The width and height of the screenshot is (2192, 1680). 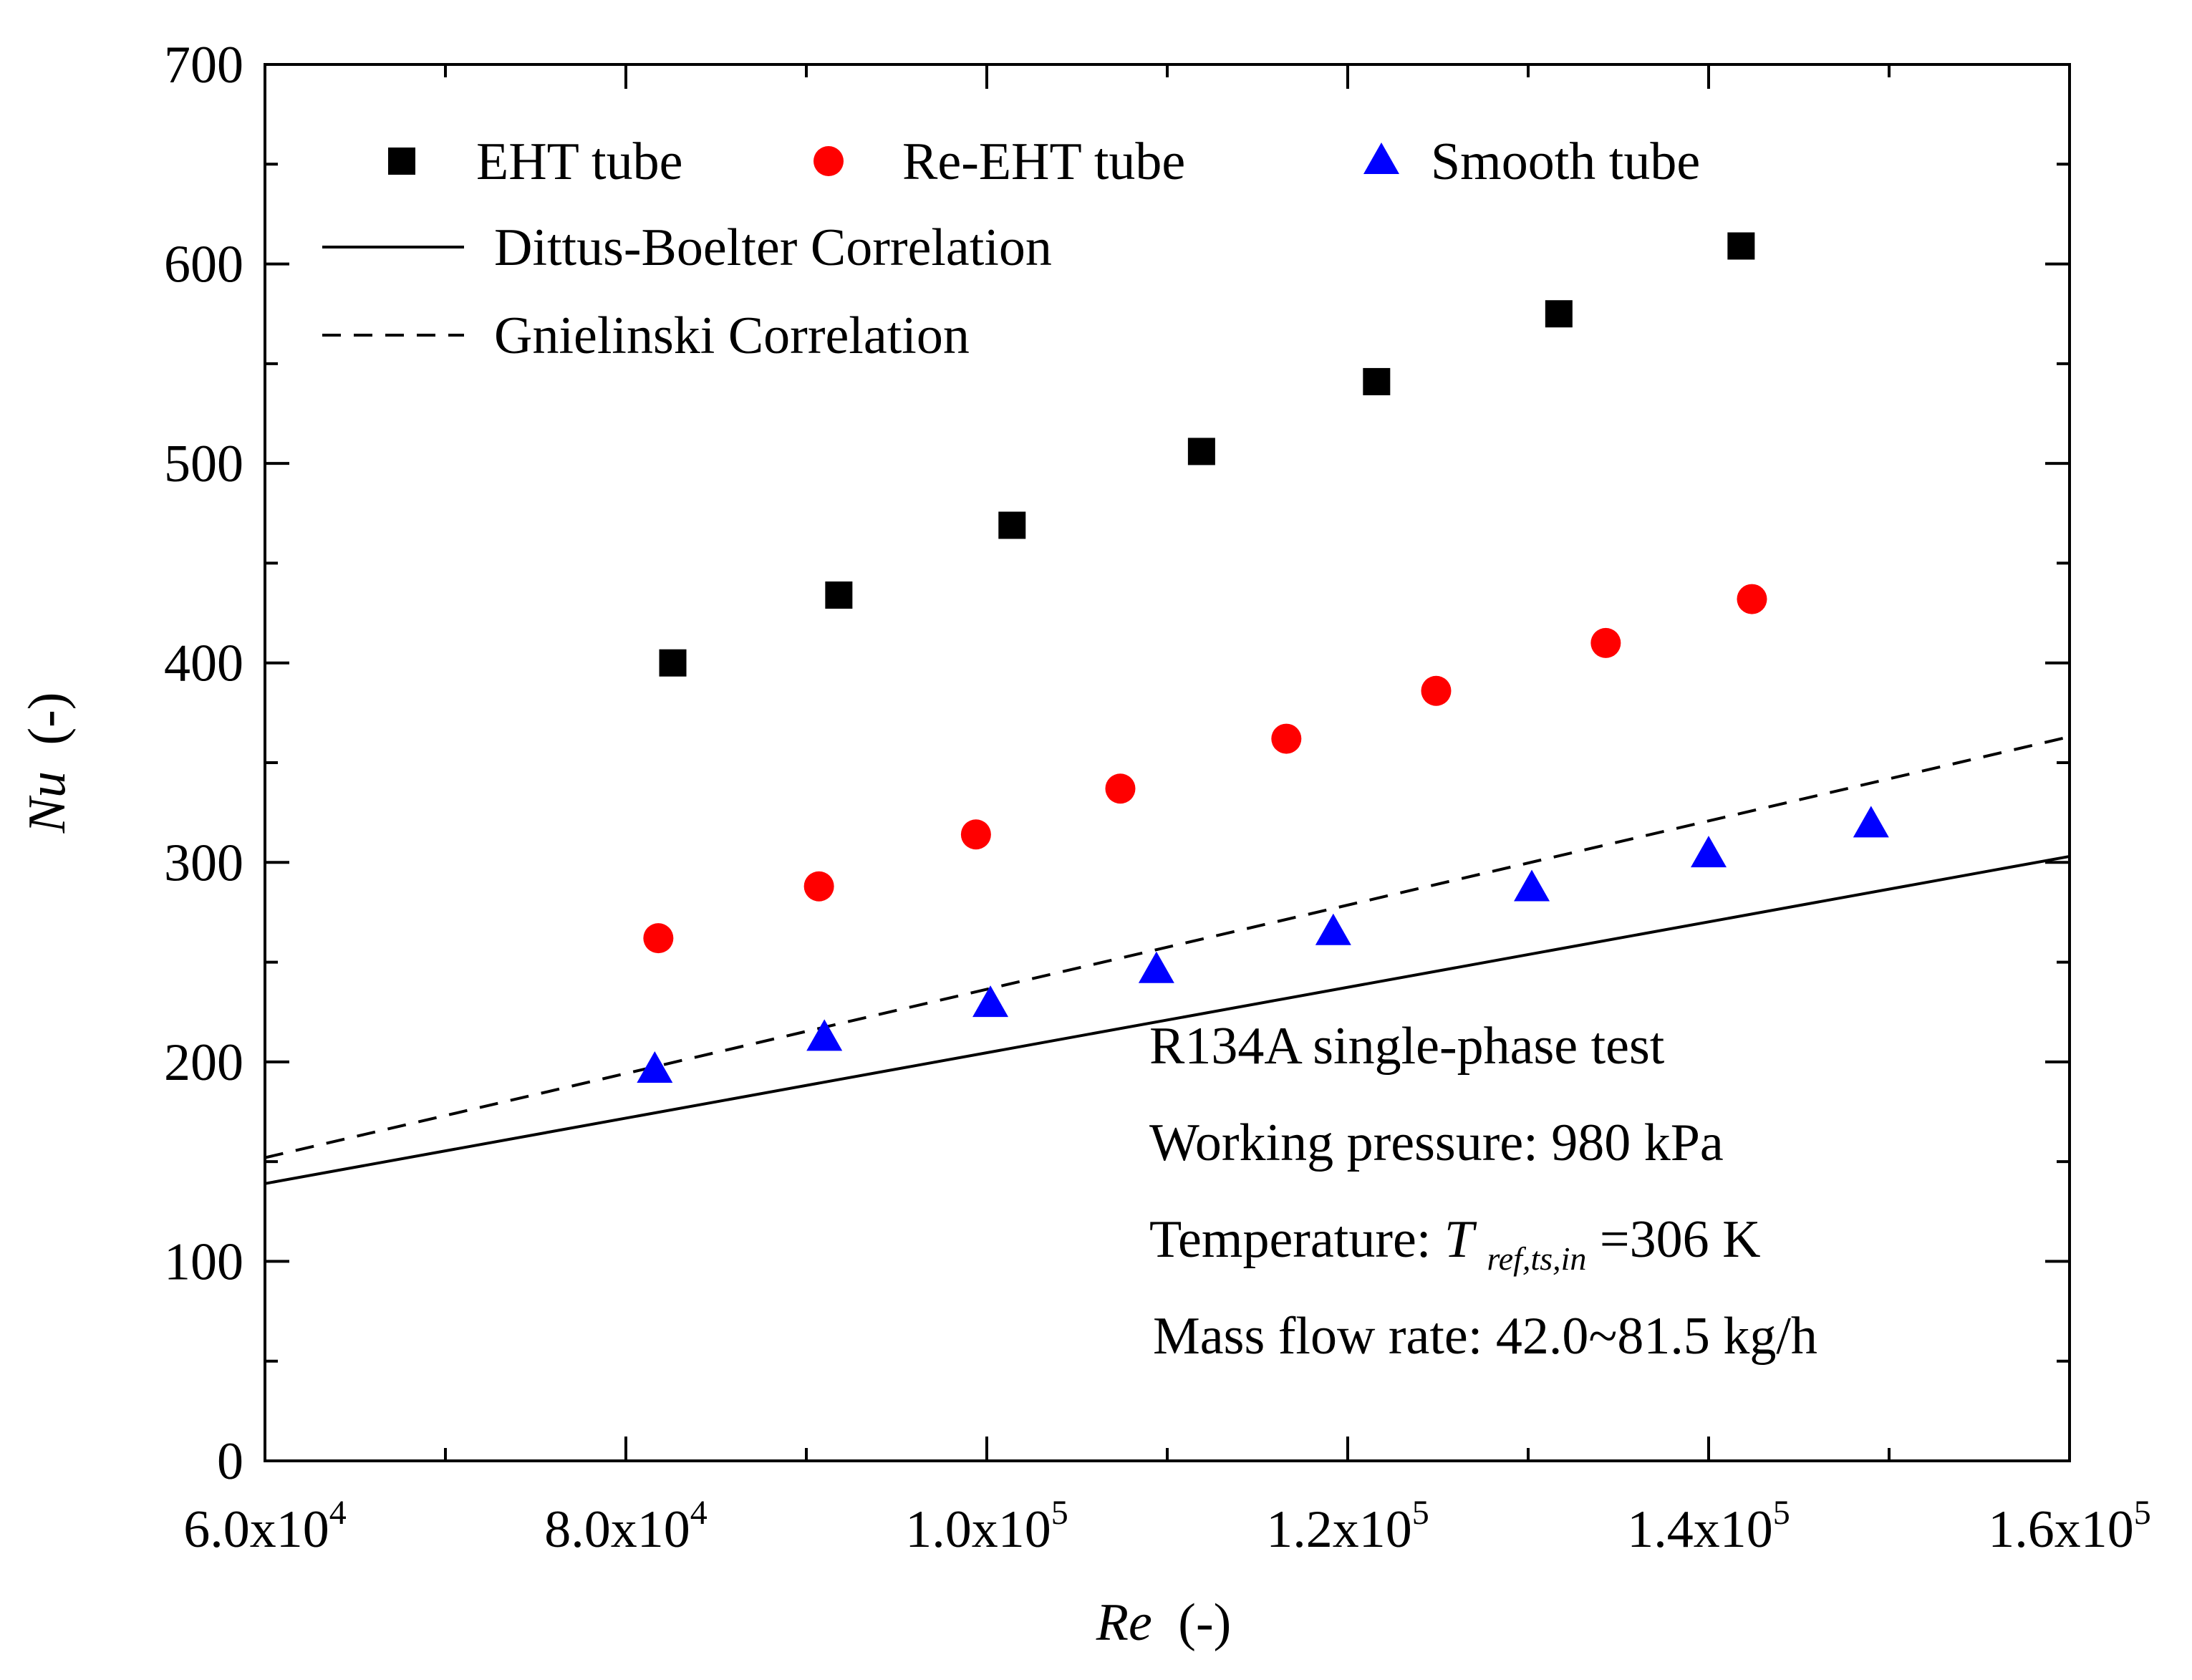 I want to click on annotation-mass-flow: Mass flow rate: 42.0~81.5 kg/h, so click(x=1485, y=1336).